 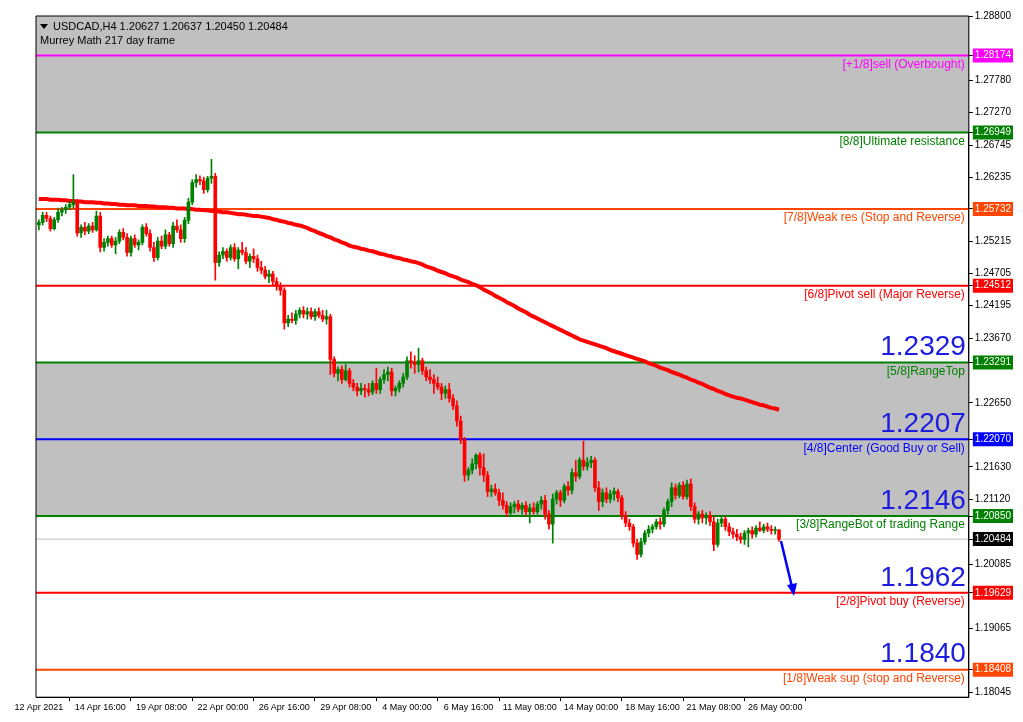 What do you see at coordinates (900, 601) in the screenshot?
I see `ref-line-label: [2/8]Pivot buy (Reverse)` at bounding box center [900, 601].